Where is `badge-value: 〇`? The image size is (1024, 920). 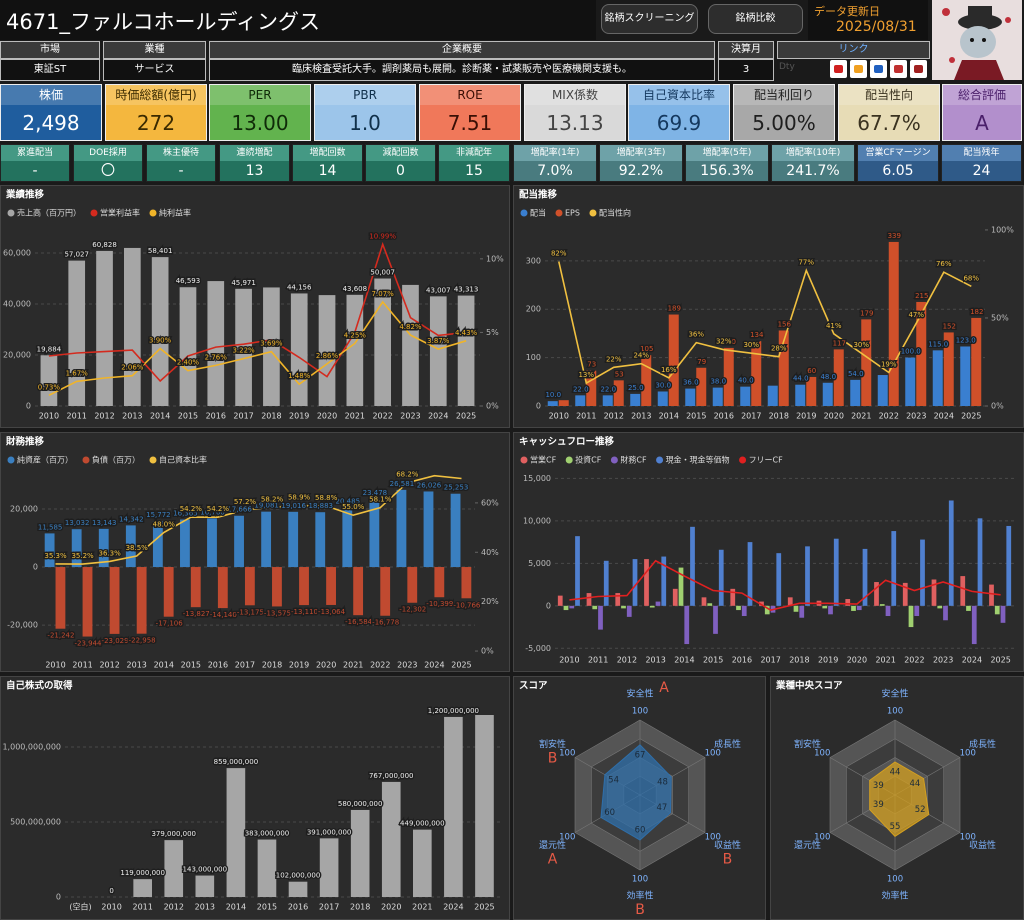
badge-value: 〇 is located at coordinates (108, 171).